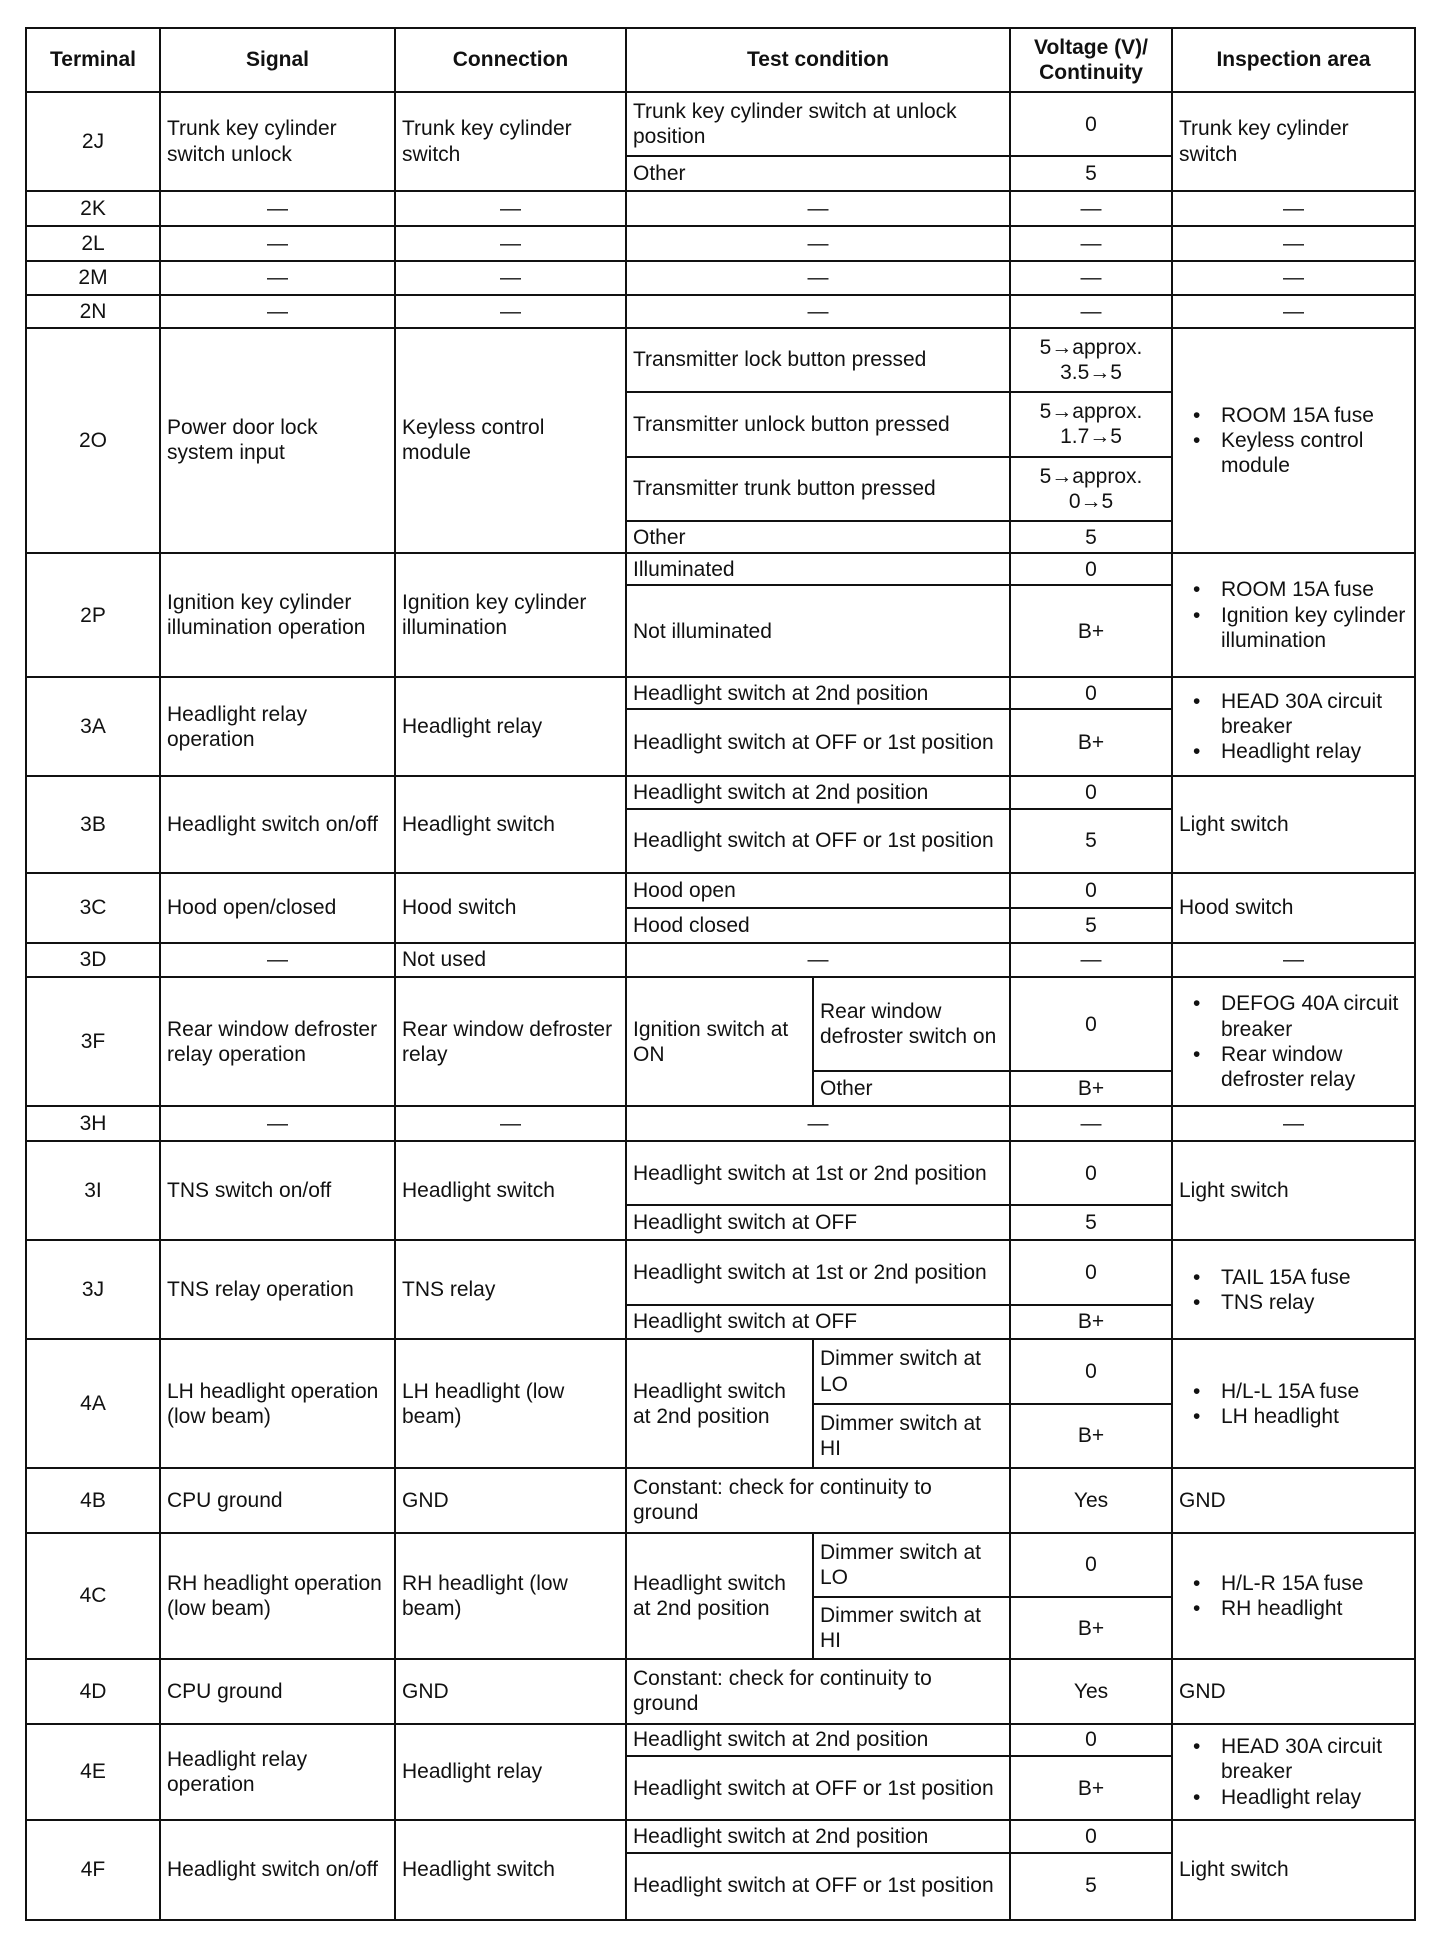 The width and height of the screenshot is (1440, 1936). What do you see at coordinates (1293, 60) in the screenshot?
I see `header-inspection: Inspection area` at bounding box center [1293, 60].